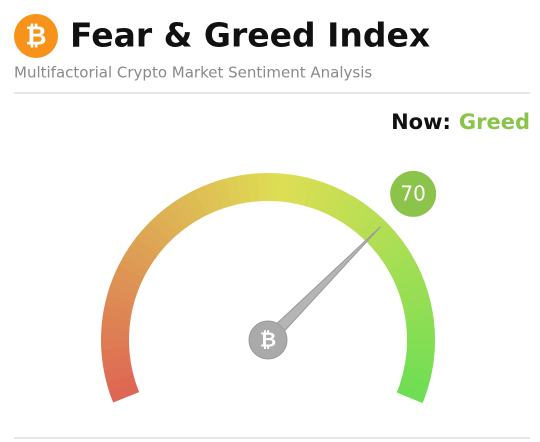  What do you see at coordinates (494, 122) in the screenshot?
I see `status: Greed` at bounding box center [494, 122].